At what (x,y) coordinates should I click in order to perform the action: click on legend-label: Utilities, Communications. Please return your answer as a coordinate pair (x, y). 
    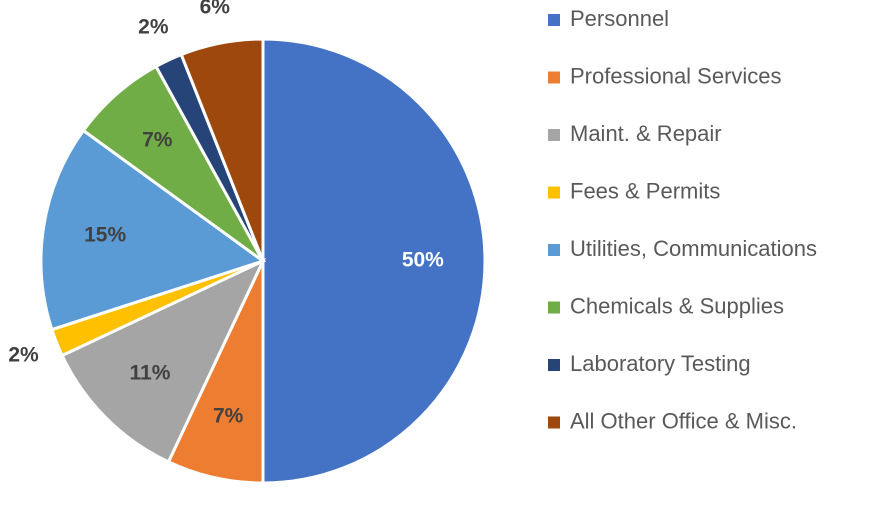
    Looking at the image, I should click on (693, 248).